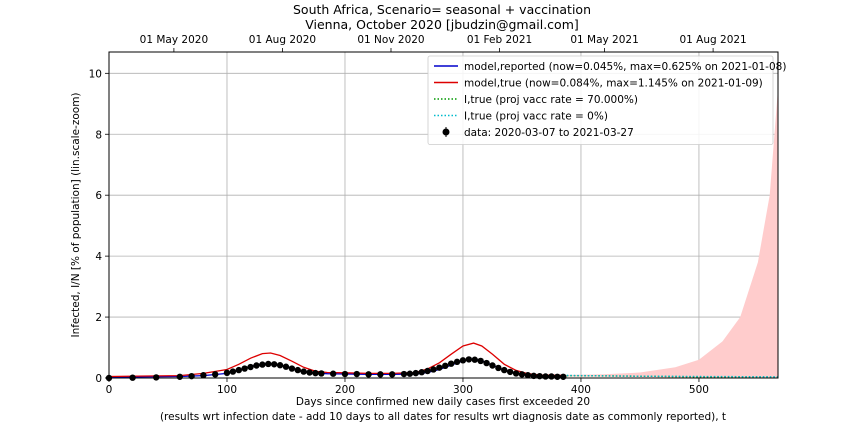 The height and width of the screenshot is (432, 864). Describe the element at coordinates (699, 390) in the screenshot. I see `x-tick-label: 500` at that location.